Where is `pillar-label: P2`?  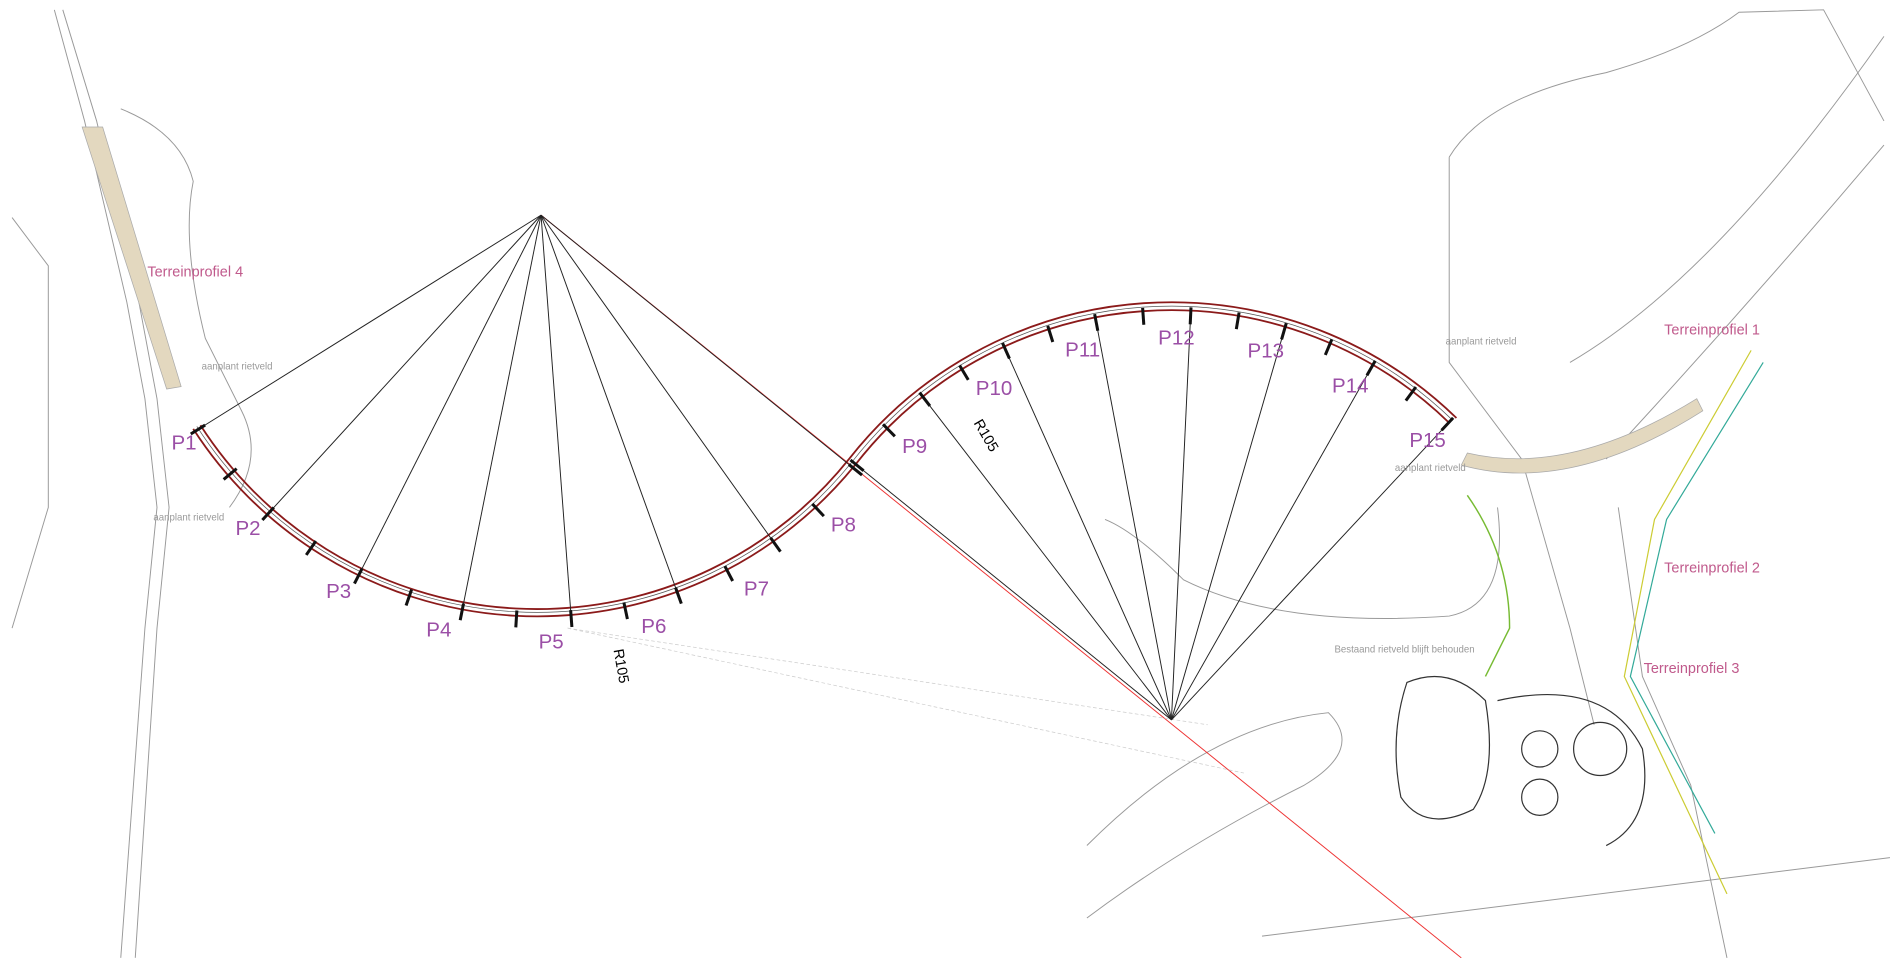
pillar-label: P2 is located at coordinates (247, 528).